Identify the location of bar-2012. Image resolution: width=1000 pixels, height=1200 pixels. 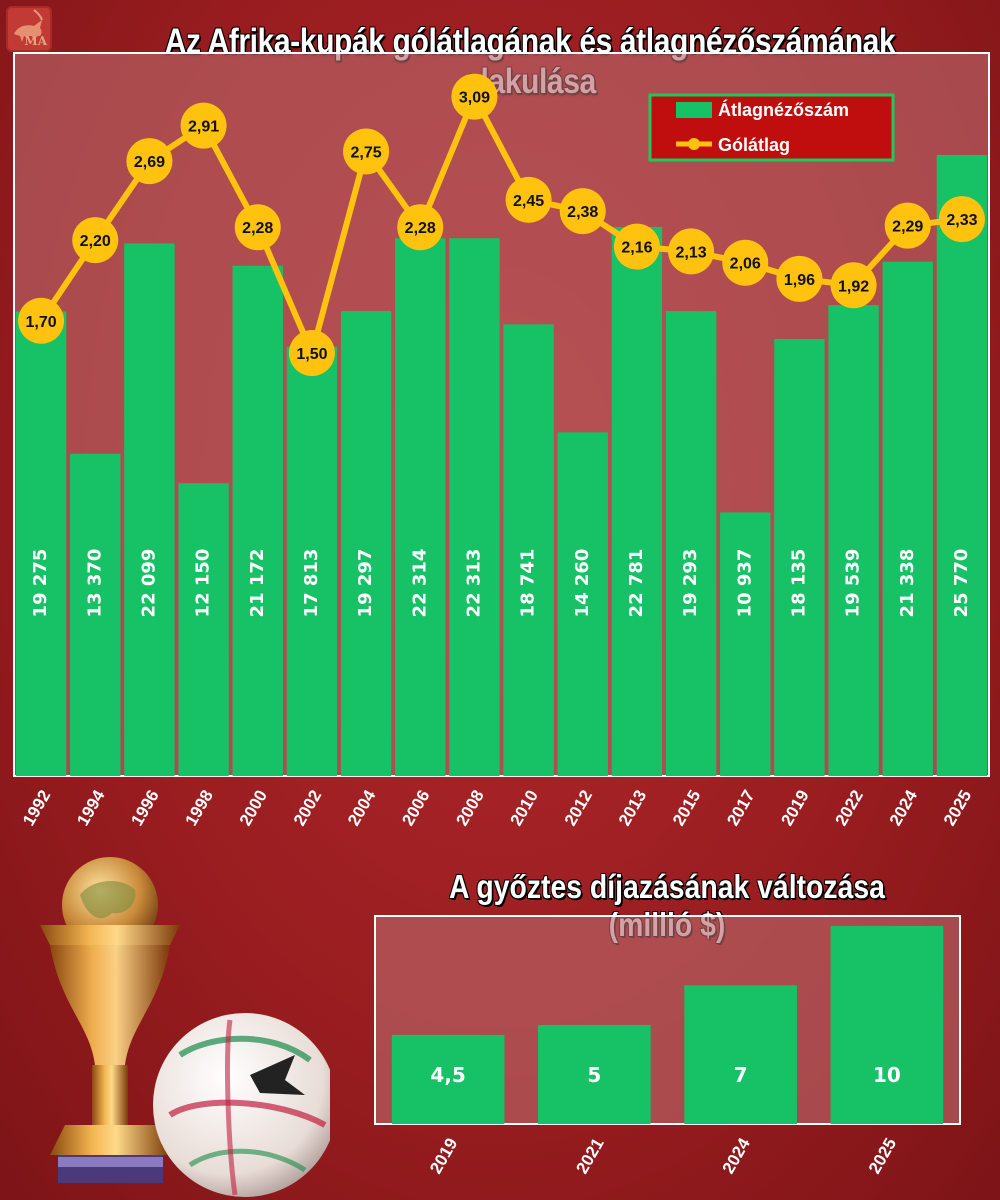
(582, 604).